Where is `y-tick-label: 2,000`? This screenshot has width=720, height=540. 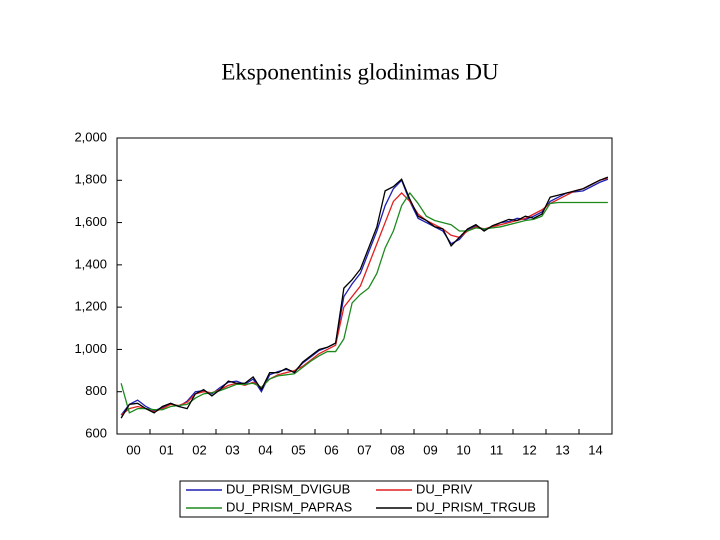 y-tick-label: 2,000 is located at coordinates (90, 136).